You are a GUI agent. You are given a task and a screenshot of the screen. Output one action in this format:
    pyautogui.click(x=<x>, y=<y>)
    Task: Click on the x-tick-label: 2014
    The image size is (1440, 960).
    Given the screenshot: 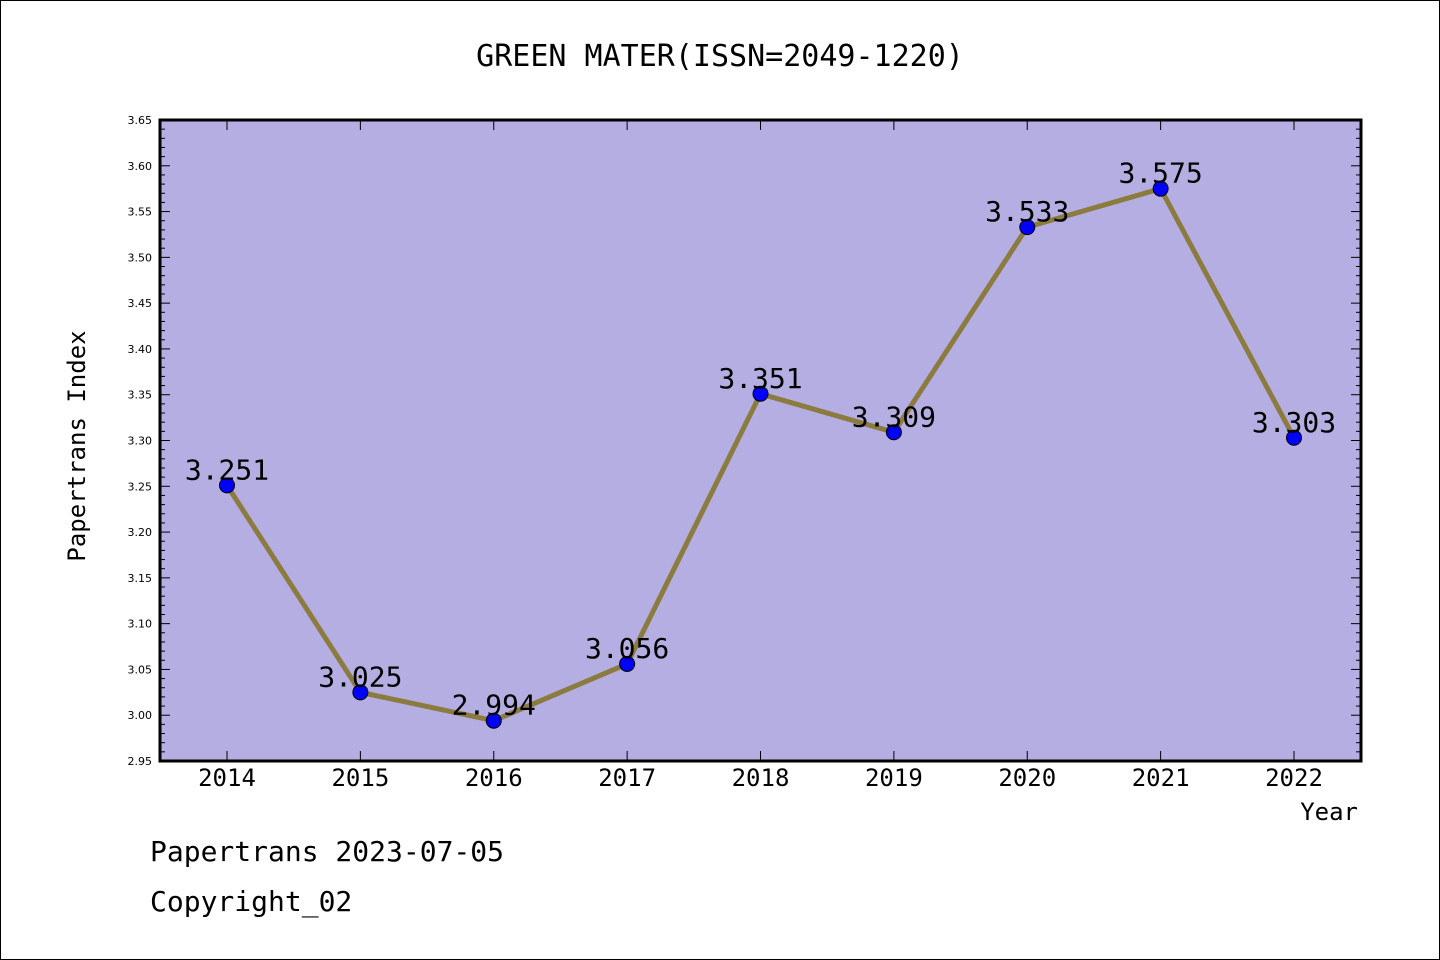 What is the action you would take?
    pyautogui.click(x=227, y=778)
    